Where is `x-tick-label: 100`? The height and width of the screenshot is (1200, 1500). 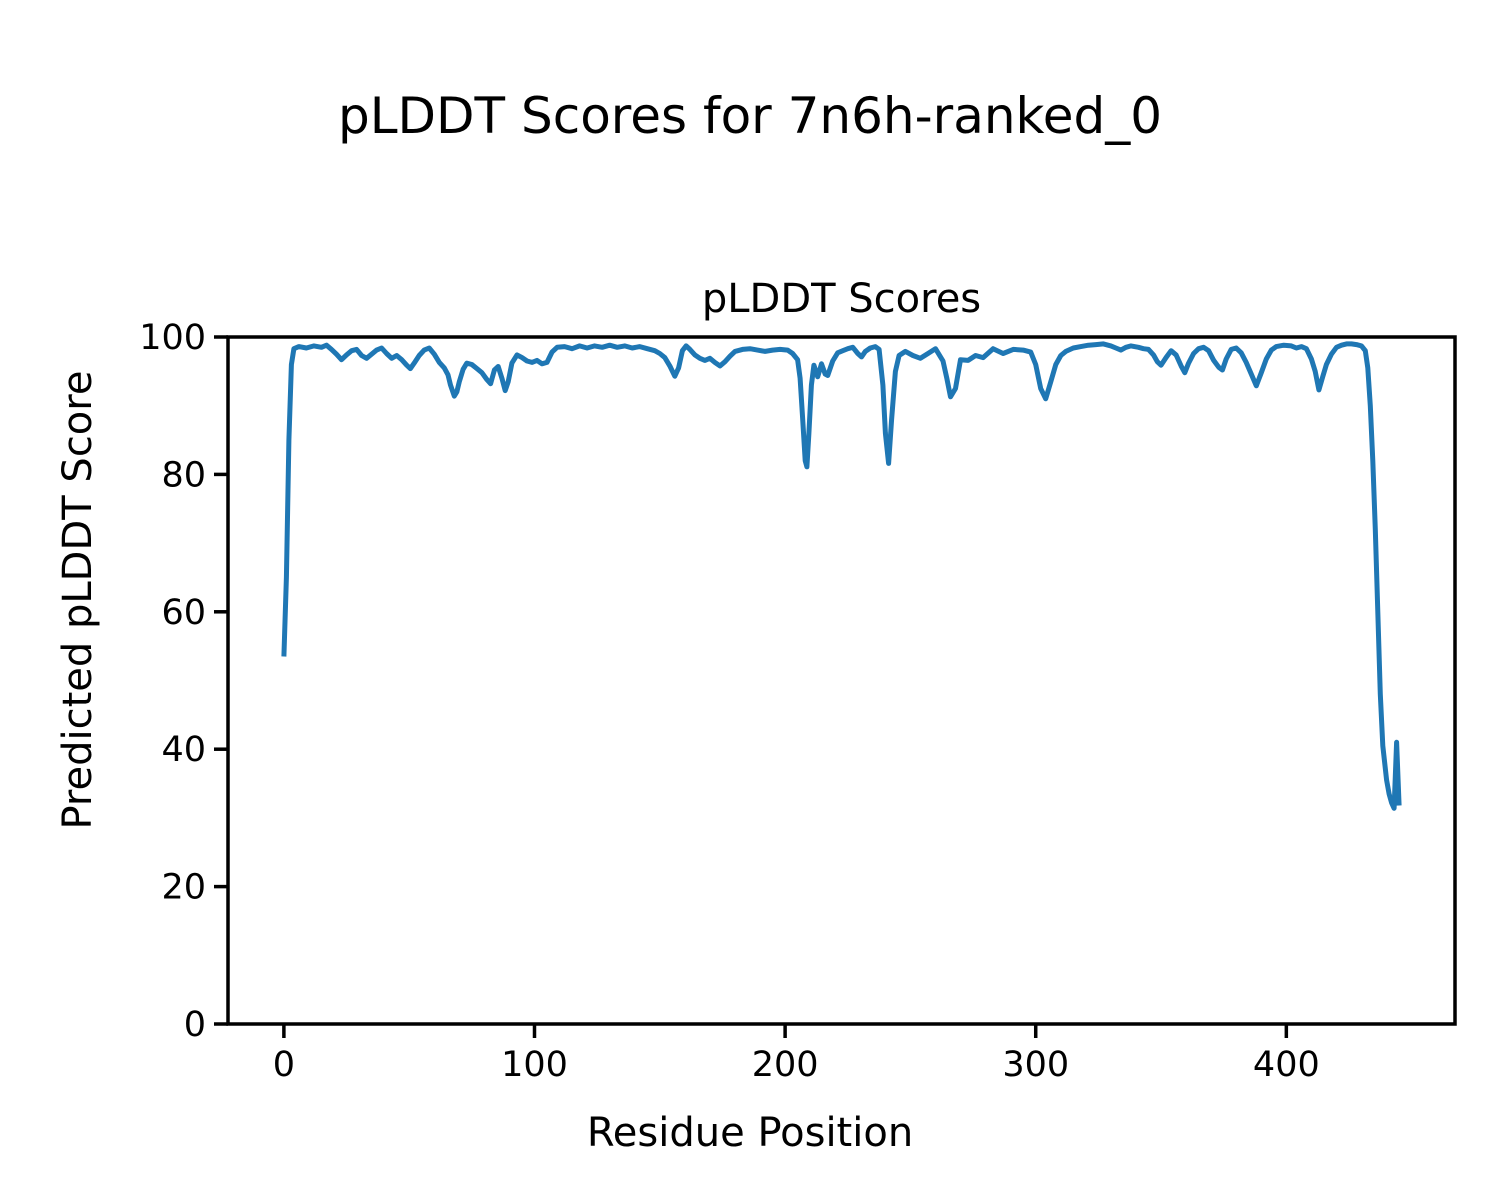 x-tick-label: 100 is located at coordinates (534, 1065).